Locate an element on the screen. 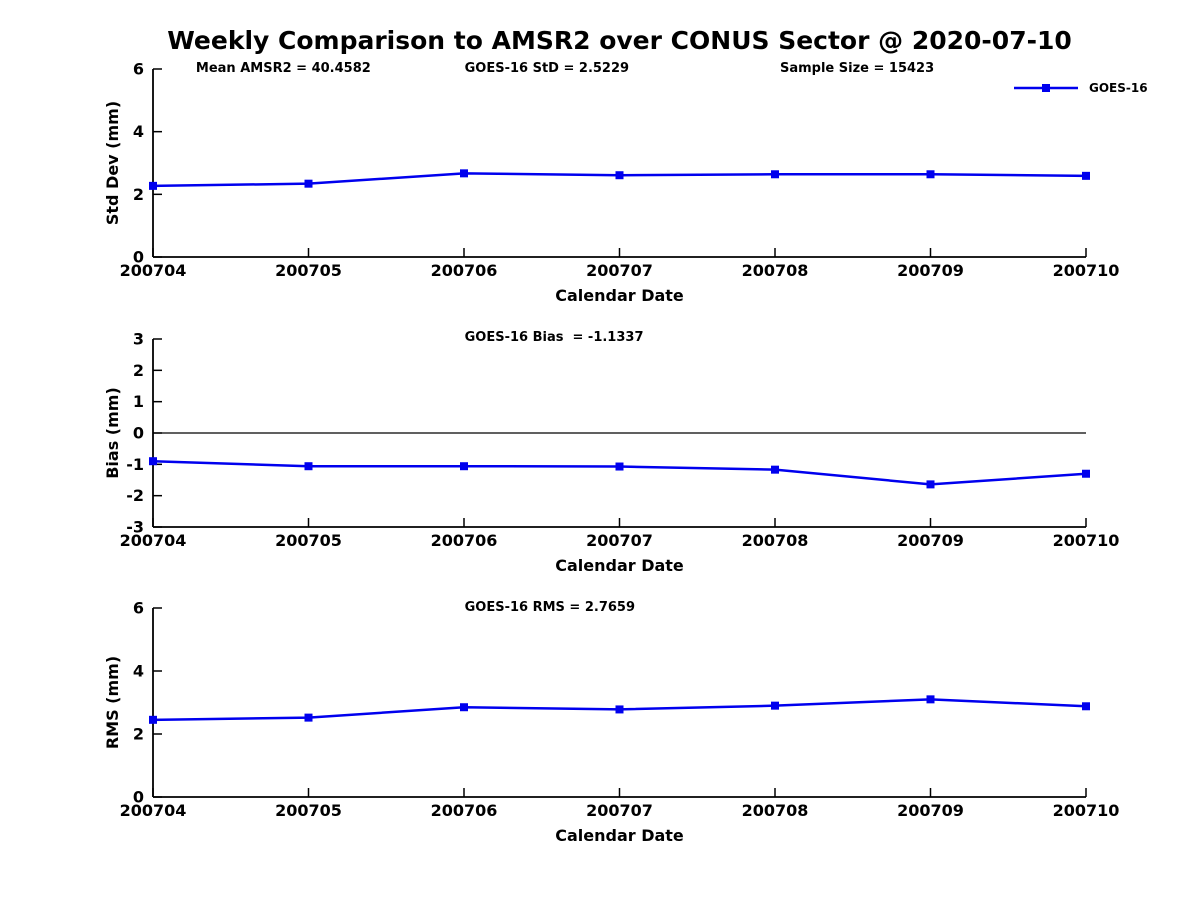 The height and width of the screenshot is (900, 1200). y-axis-title: Bias (mm) is located at coordinates (112, 433).